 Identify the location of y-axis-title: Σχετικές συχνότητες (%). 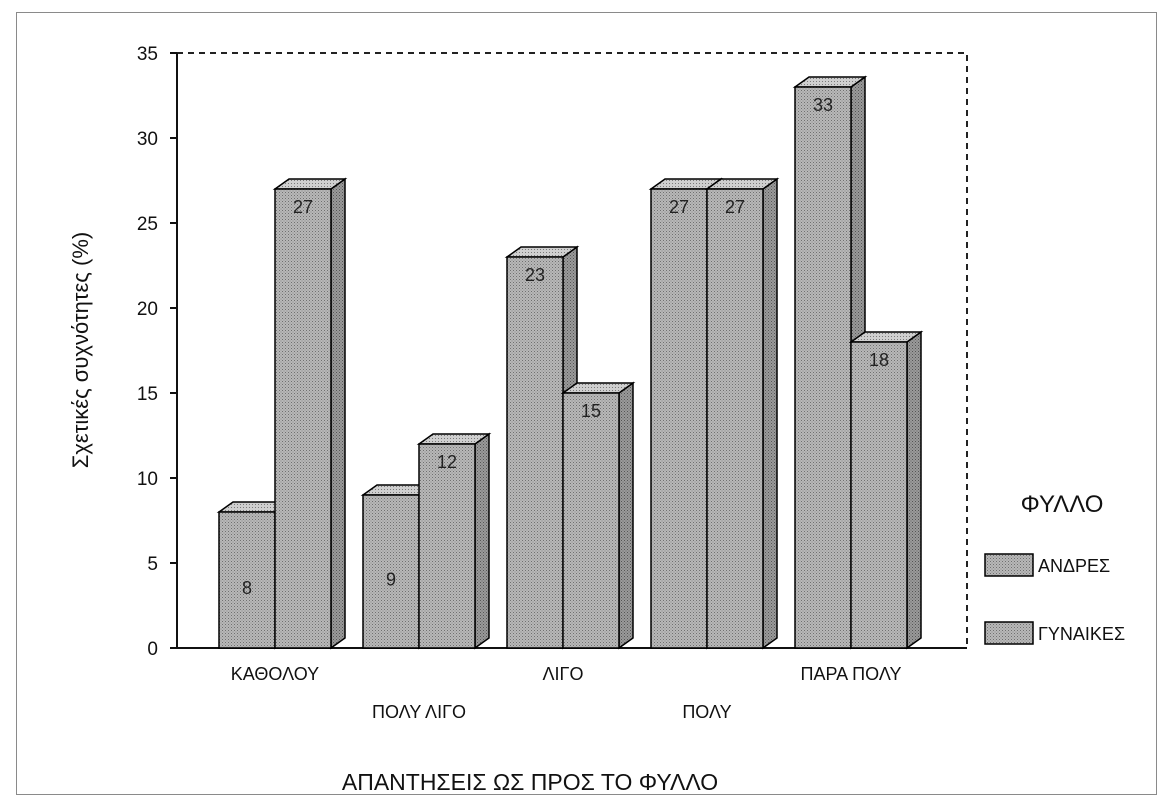
(80, 350).